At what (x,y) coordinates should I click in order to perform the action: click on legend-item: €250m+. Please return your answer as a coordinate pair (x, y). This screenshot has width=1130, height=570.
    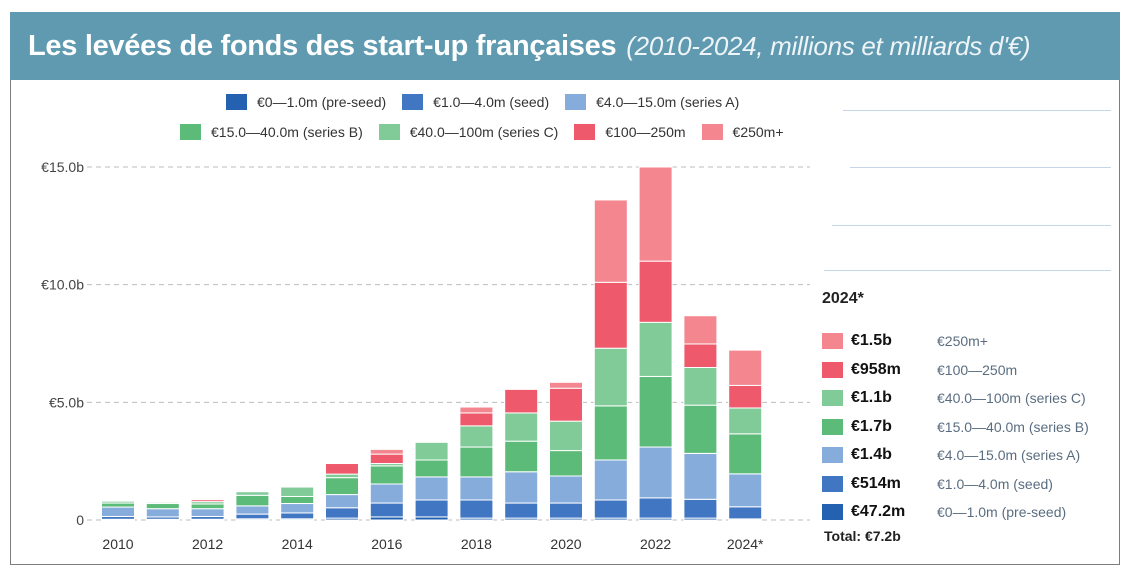
    Looking at the image, I should click on (742, 132).